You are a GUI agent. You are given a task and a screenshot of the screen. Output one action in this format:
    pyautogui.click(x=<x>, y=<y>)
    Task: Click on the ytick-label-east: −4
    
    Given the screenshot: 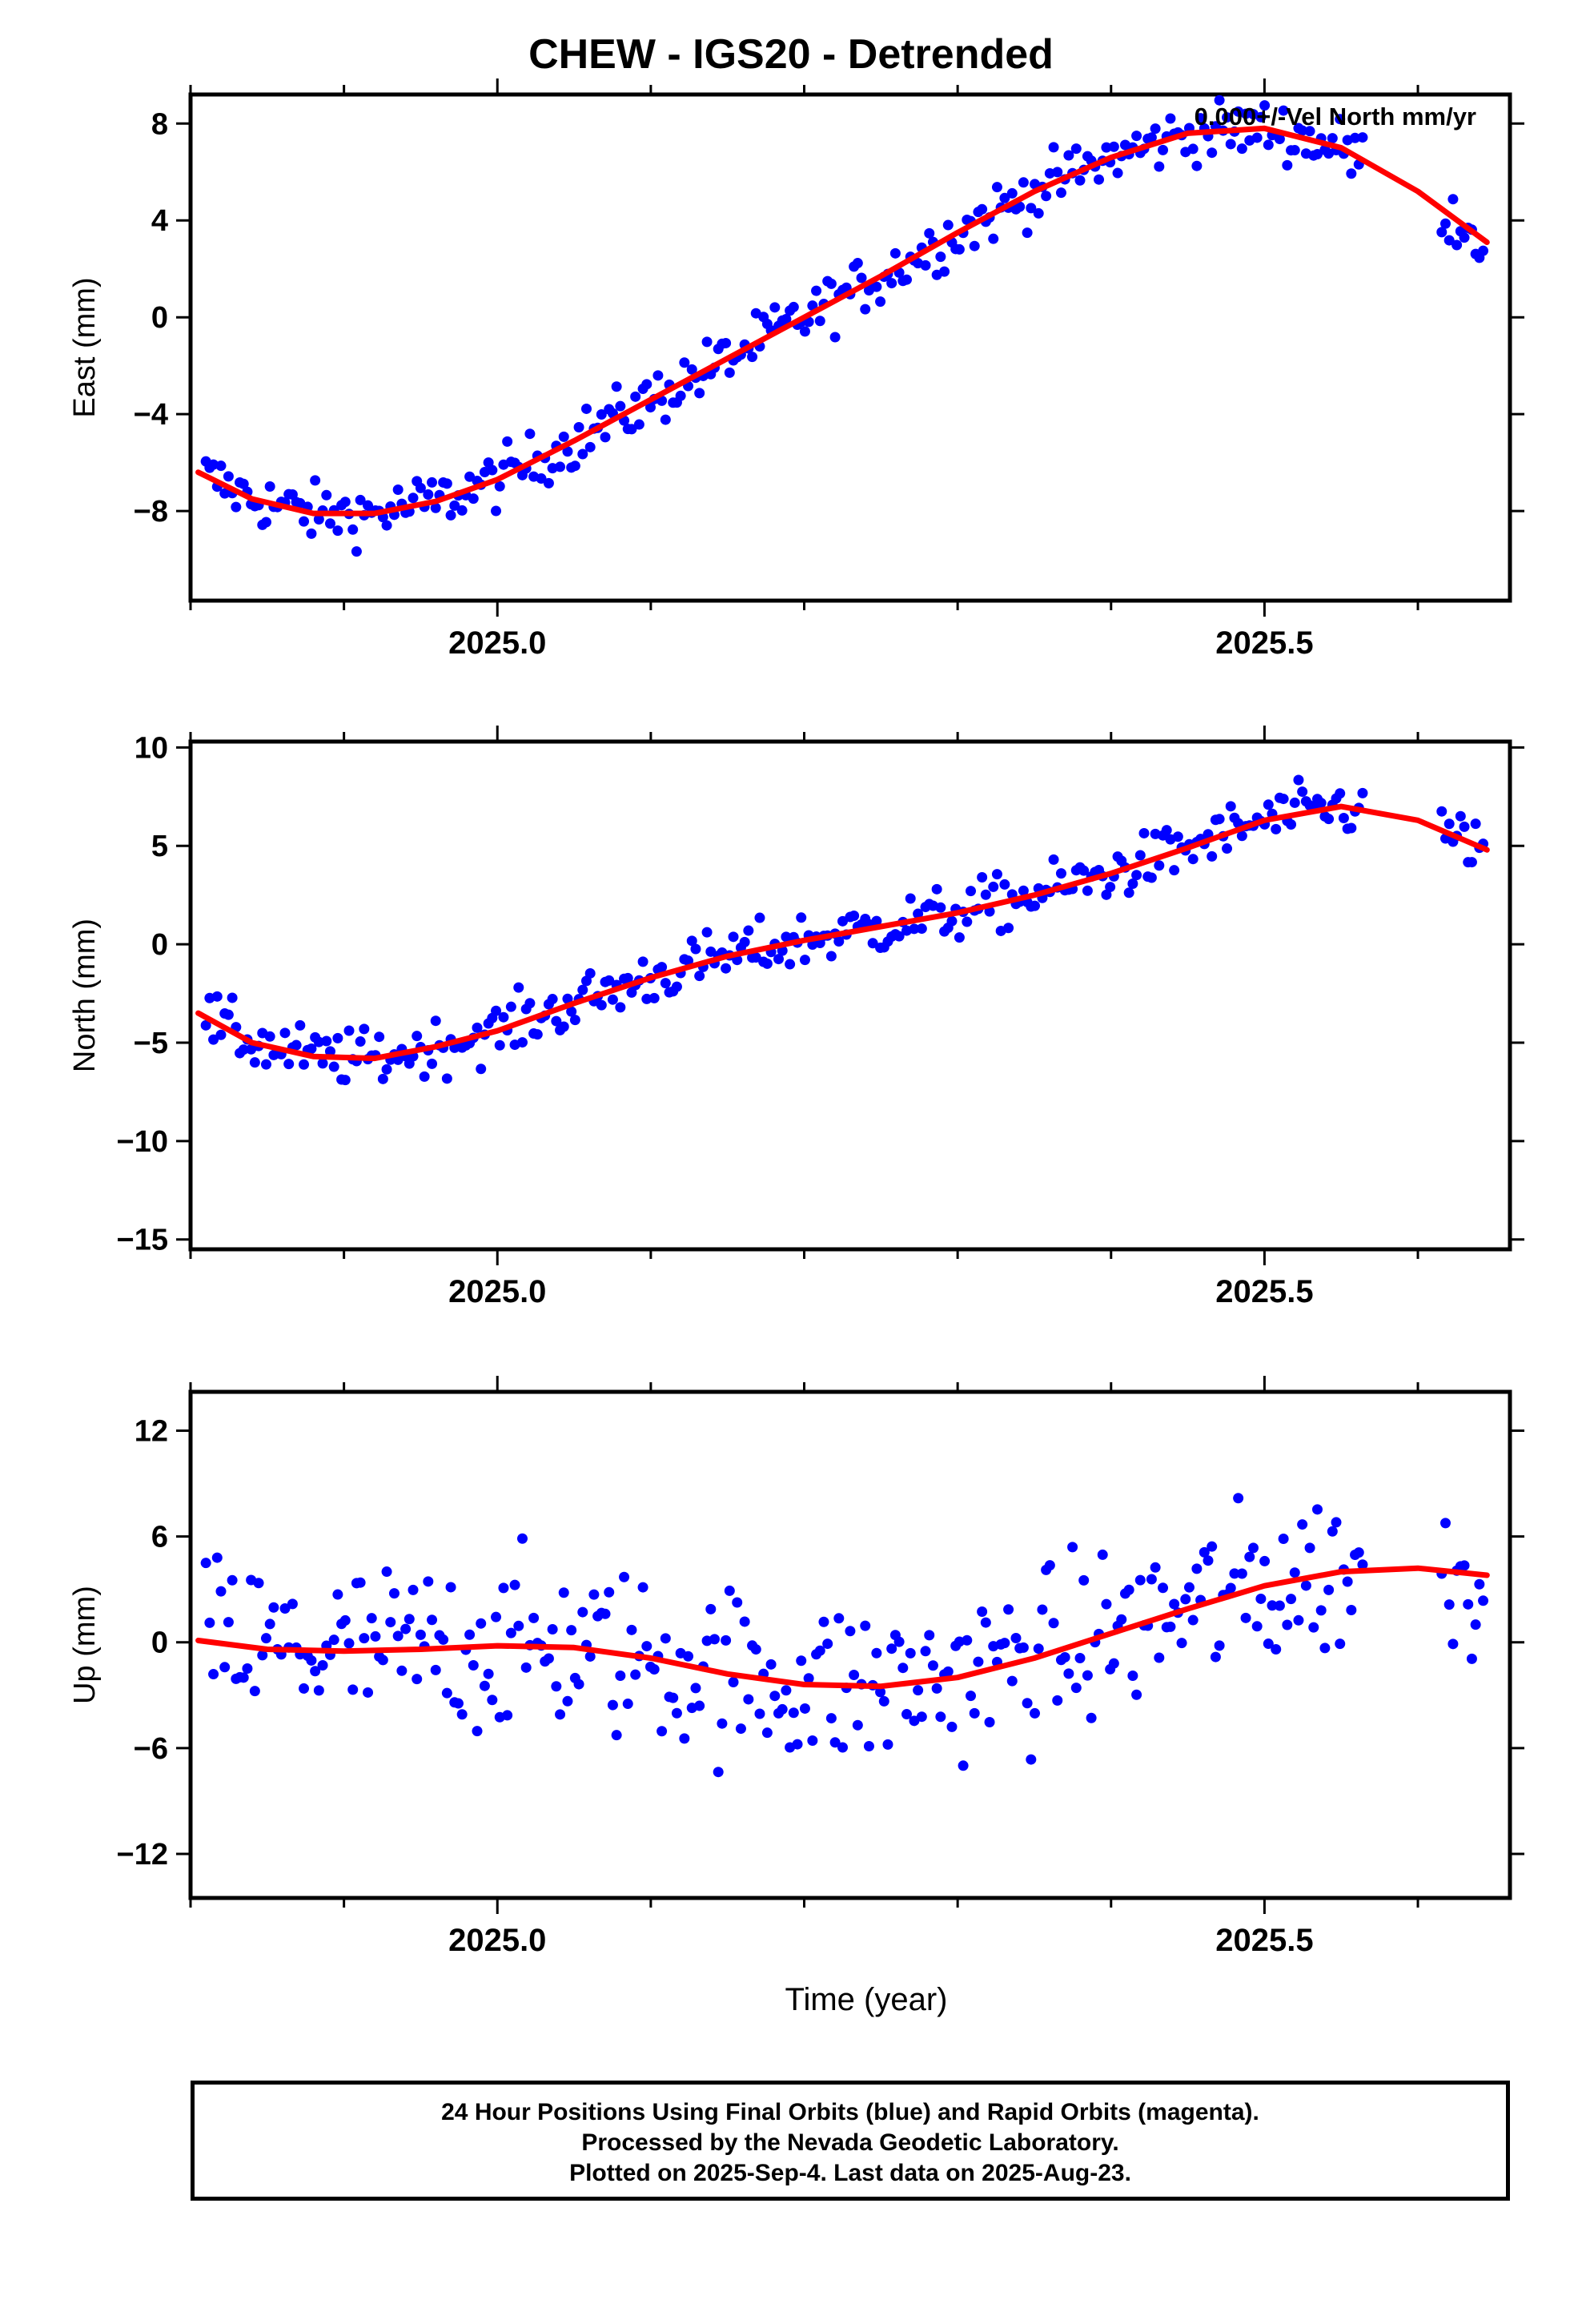 What is the action you would take?
    pyautogui.click(x=151, y=415)
    